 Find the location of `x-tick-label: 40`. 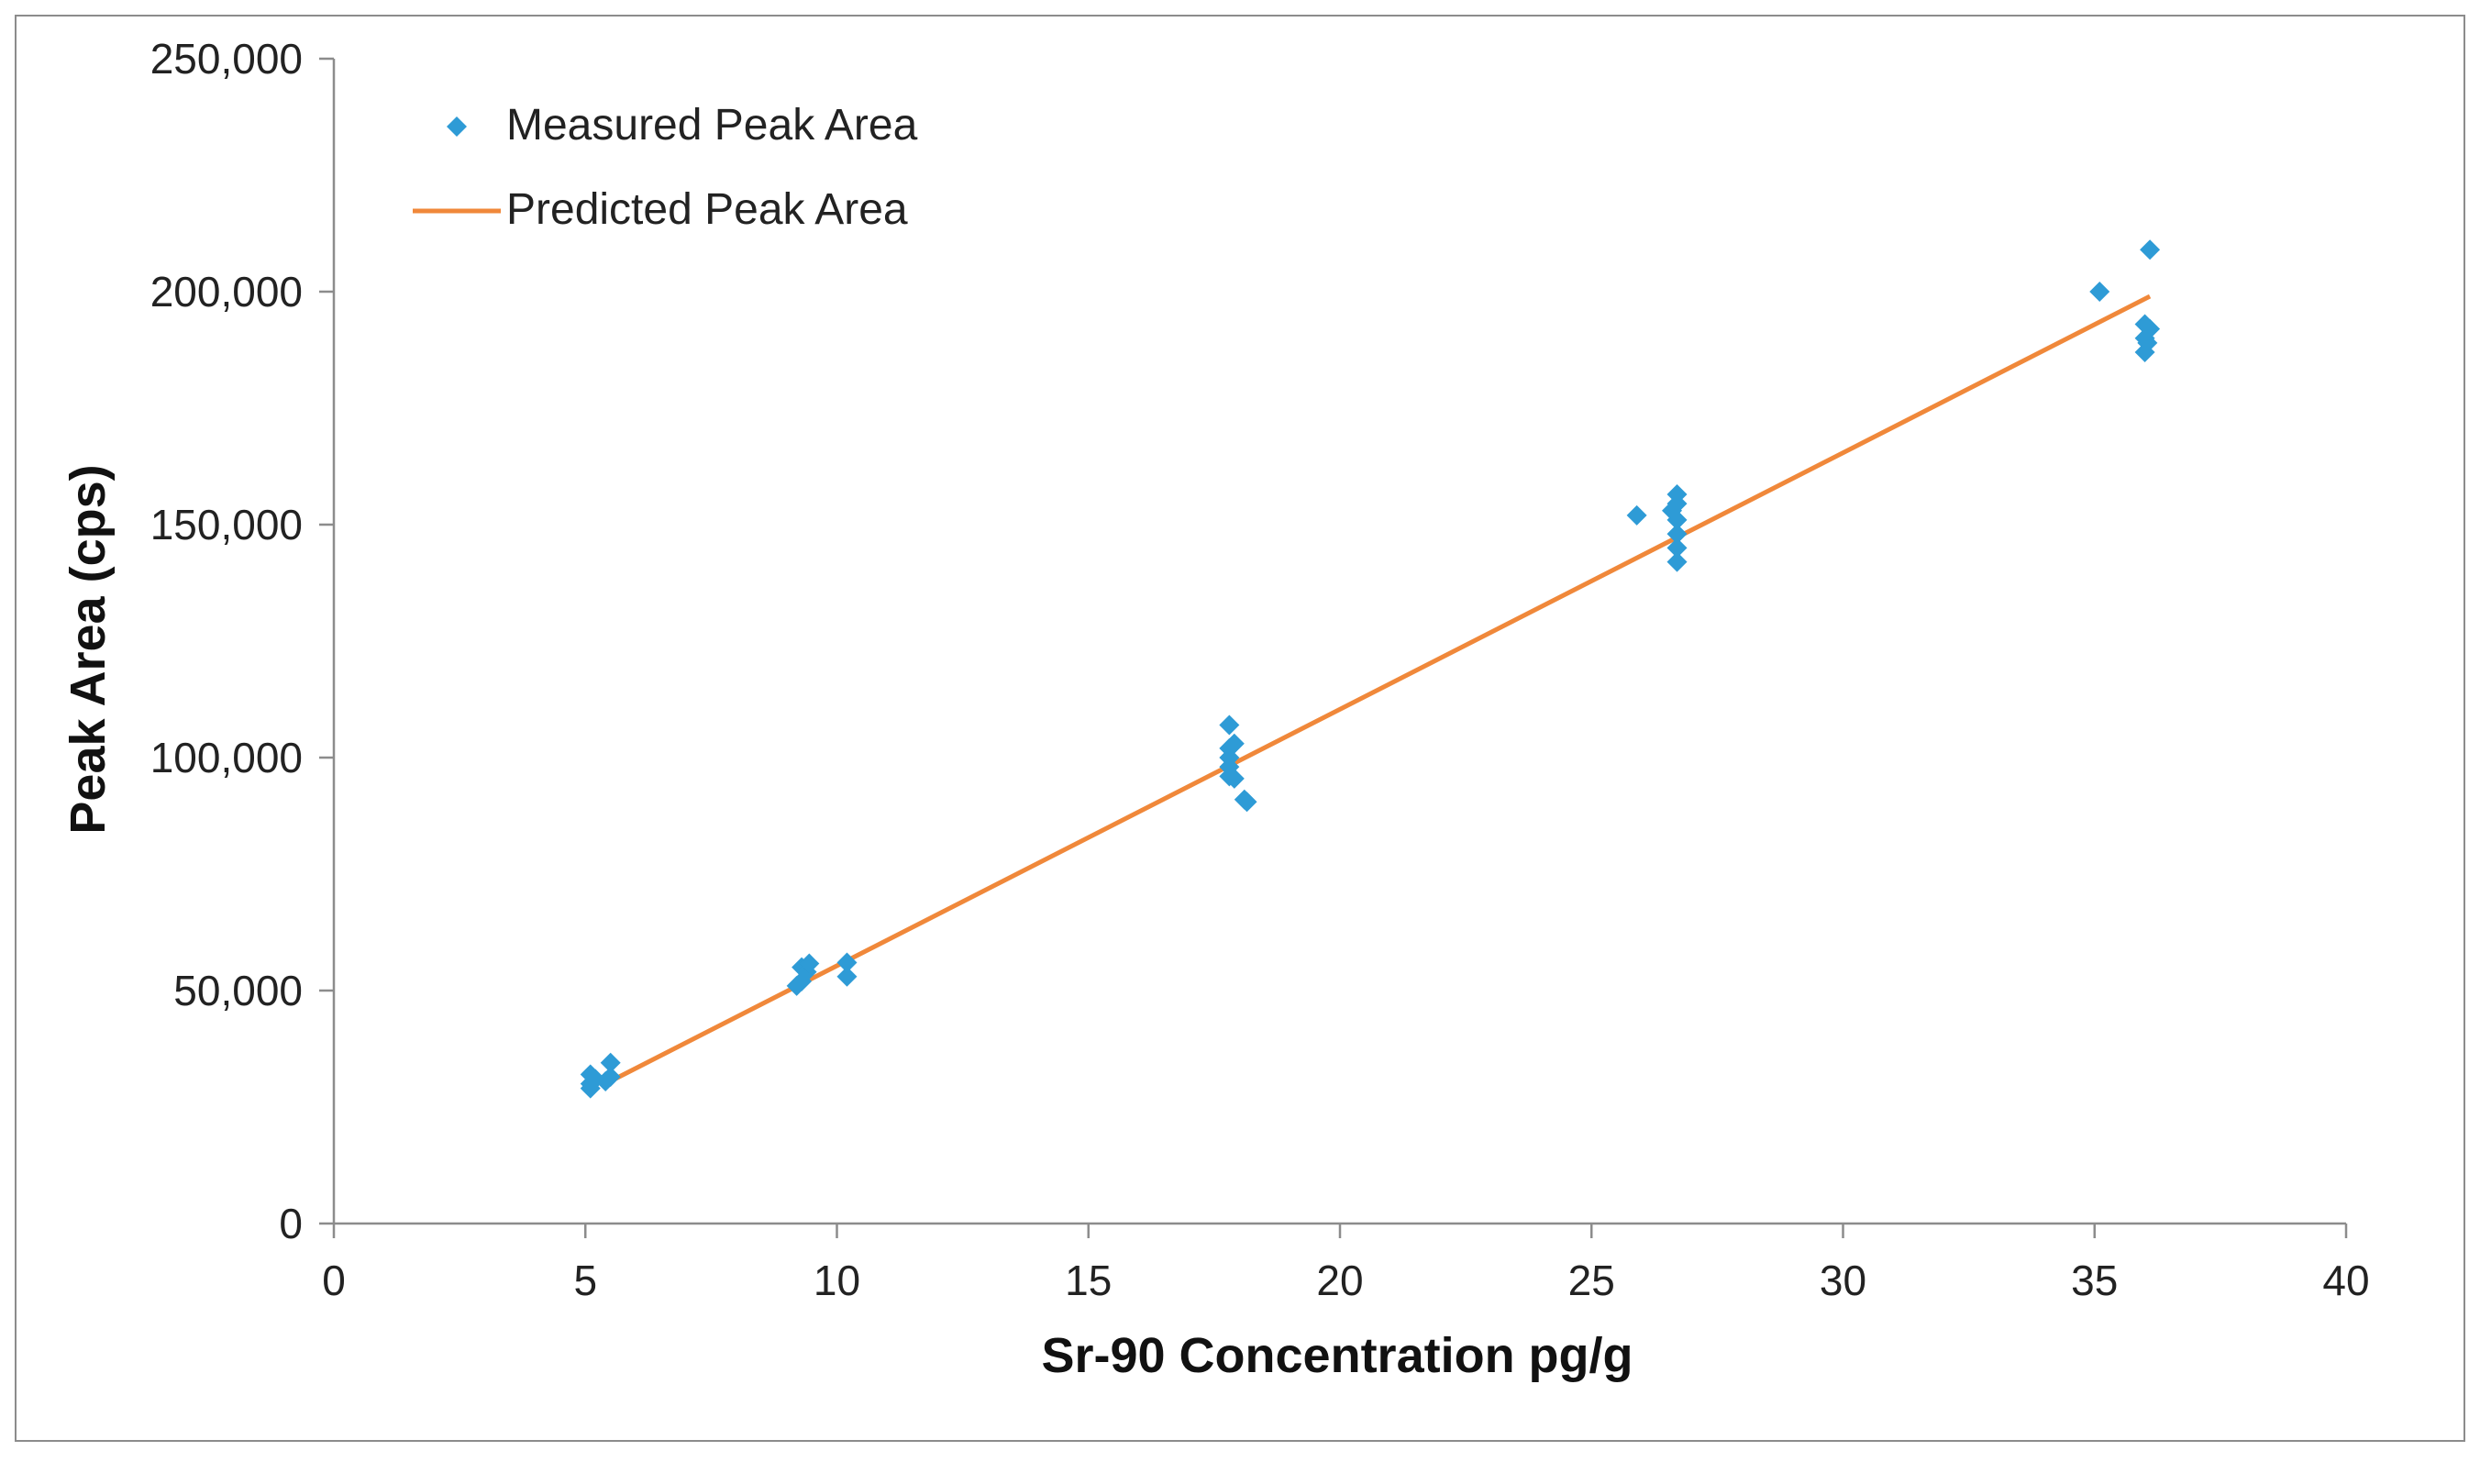

x-tick-label: 40 is located at coordinates (2345, 1280).